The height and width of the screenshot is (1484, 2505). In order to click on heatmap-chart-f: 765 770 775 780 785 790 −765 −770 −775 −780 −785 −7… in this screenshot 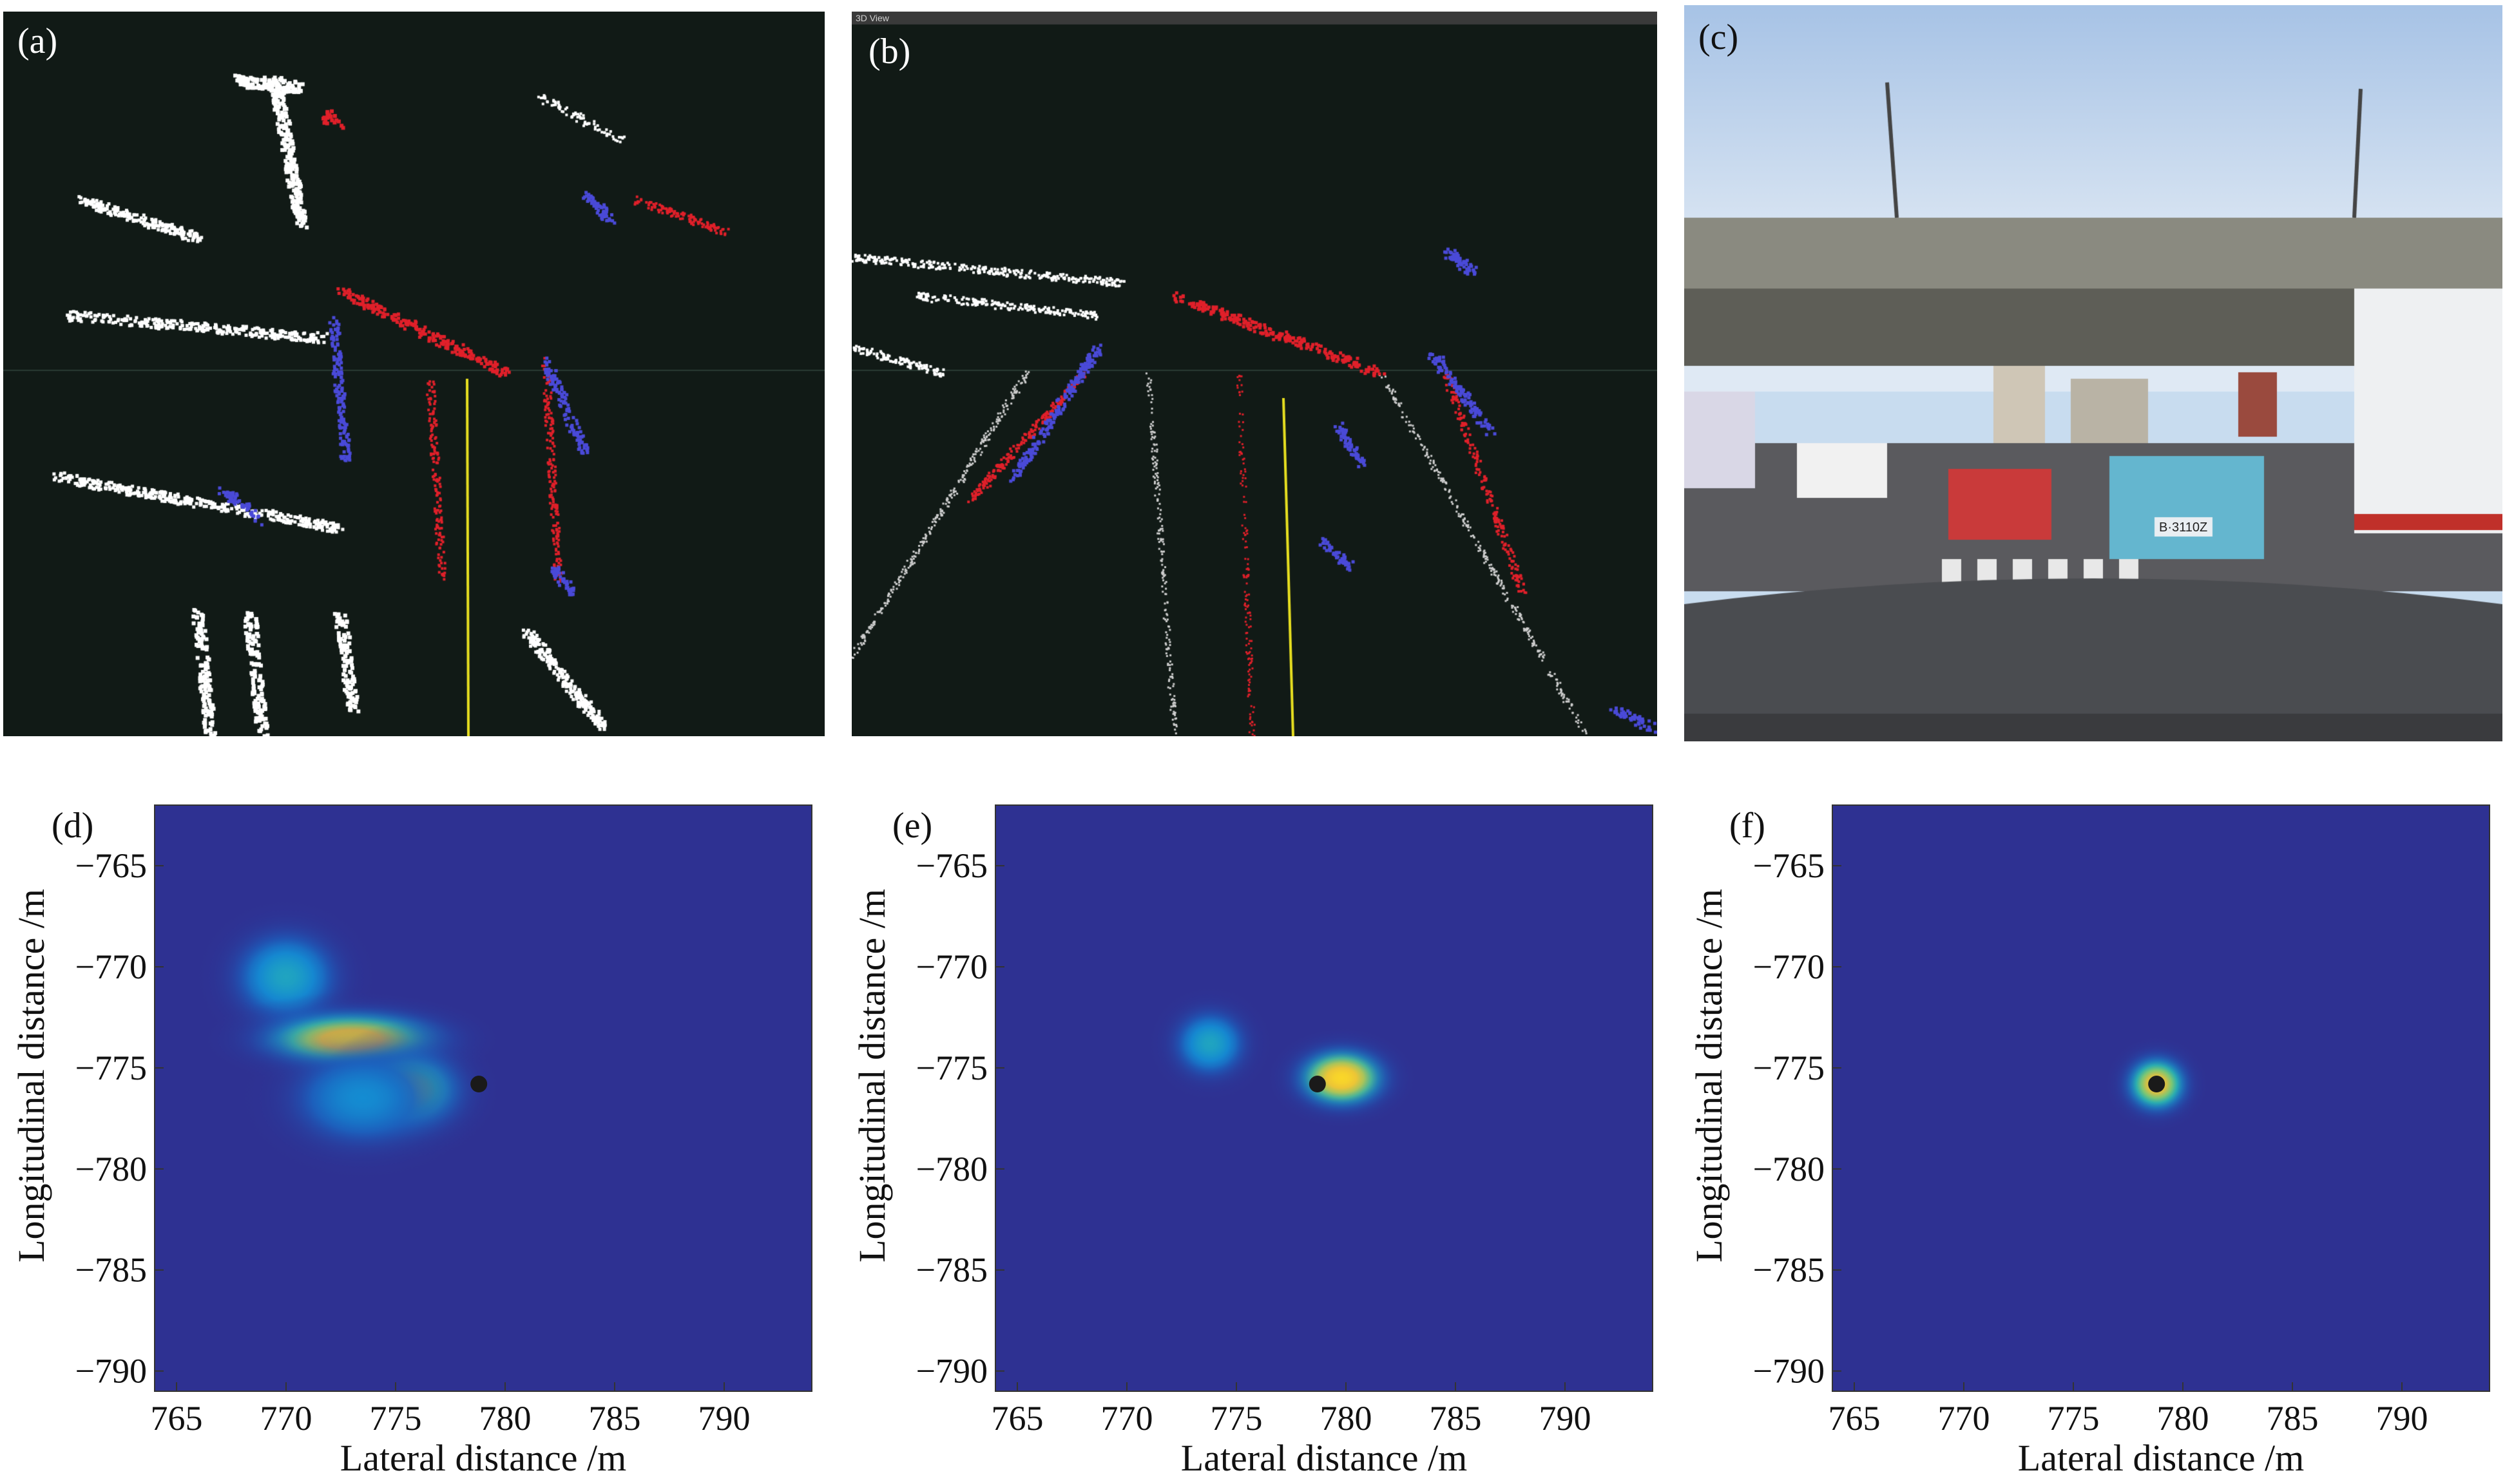, I will do `click(2089, 1141)`.